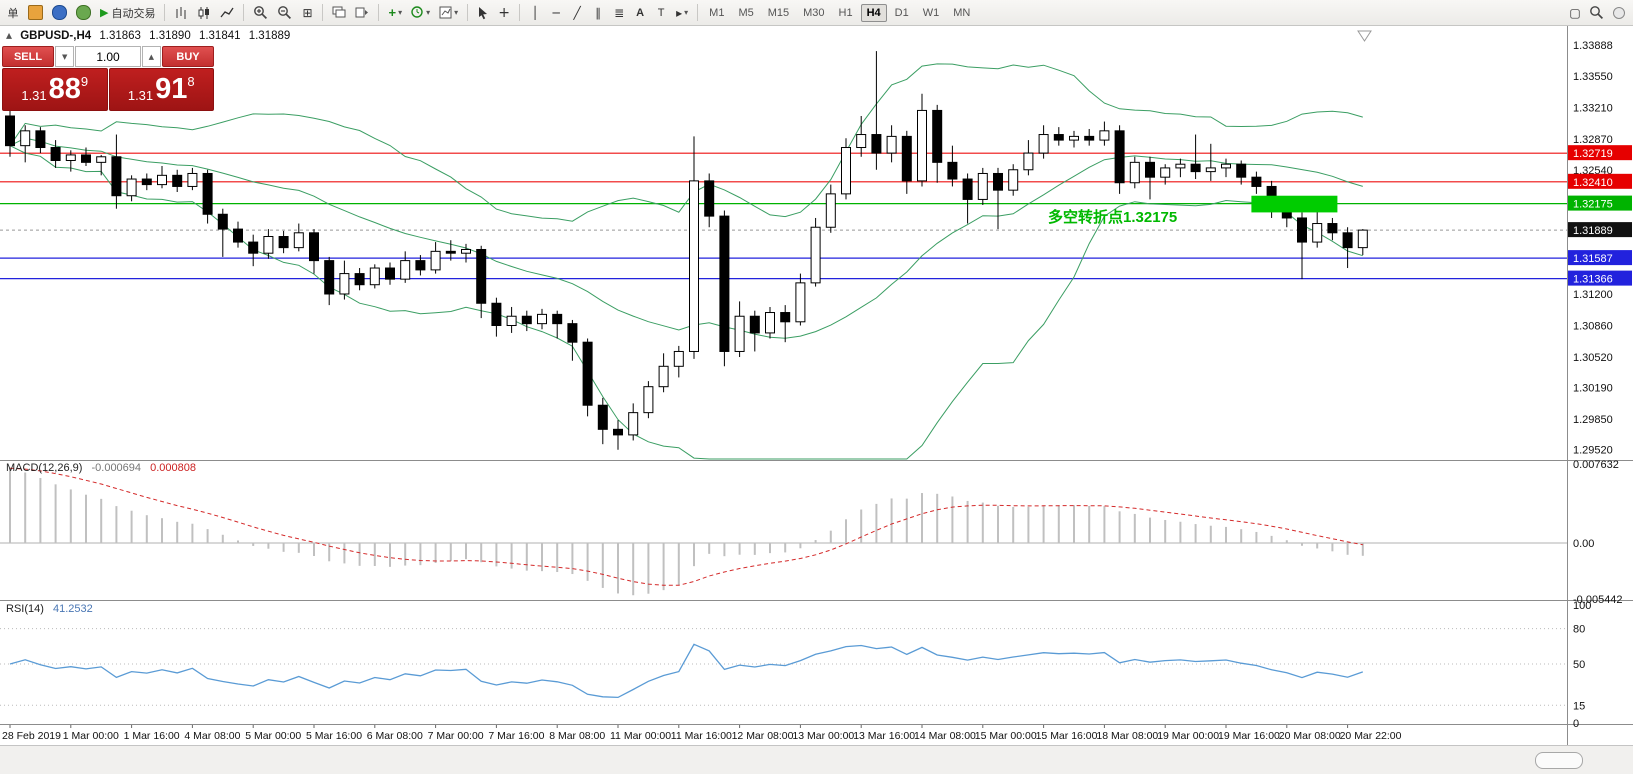  Describe the element at coordinates (1294, 204) in the screenshot. I see `highlight-box-annotation` at that location.